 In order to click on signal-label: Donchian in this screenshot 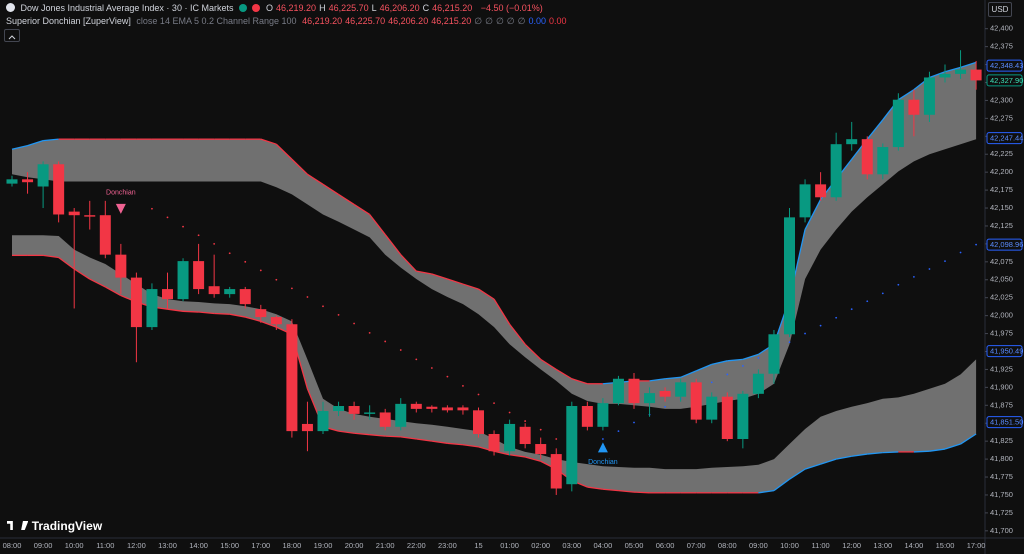, I will do `click(121, 193)`.